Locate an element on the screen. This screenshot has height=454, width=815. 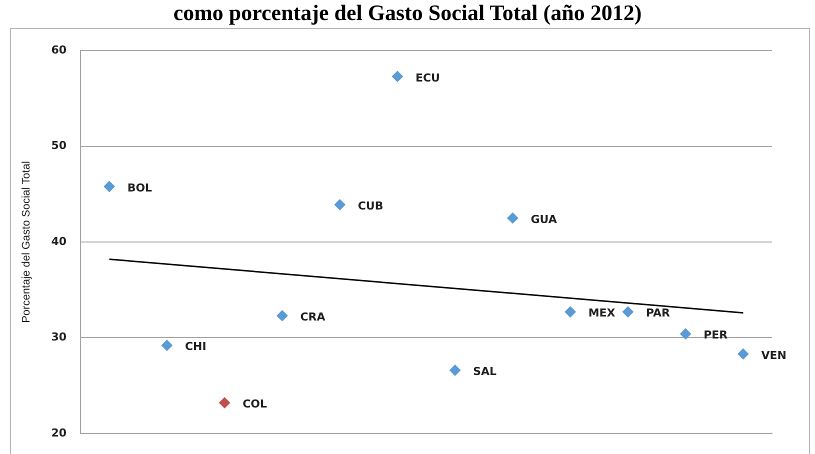
data-label: CRA is located at coordinates (313, 317).